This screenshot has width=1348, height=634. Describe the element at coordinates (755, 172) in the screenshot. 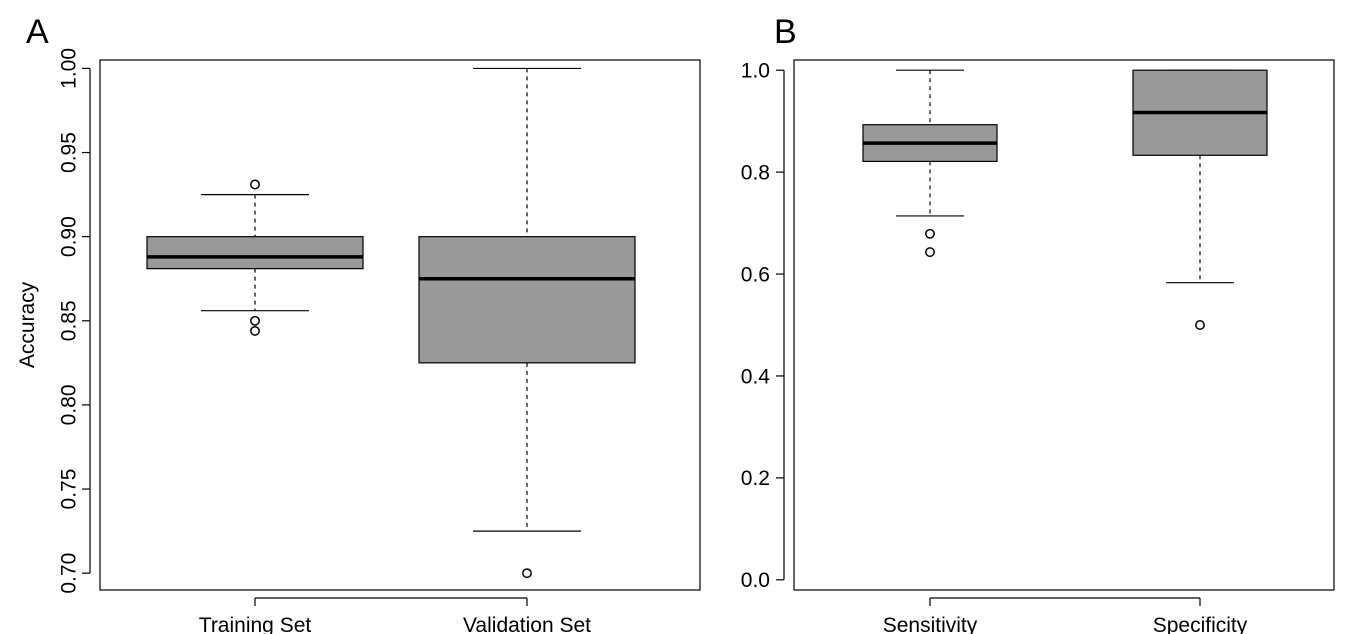

I see `panel-b-y-tick-label: 0.8` at that location.